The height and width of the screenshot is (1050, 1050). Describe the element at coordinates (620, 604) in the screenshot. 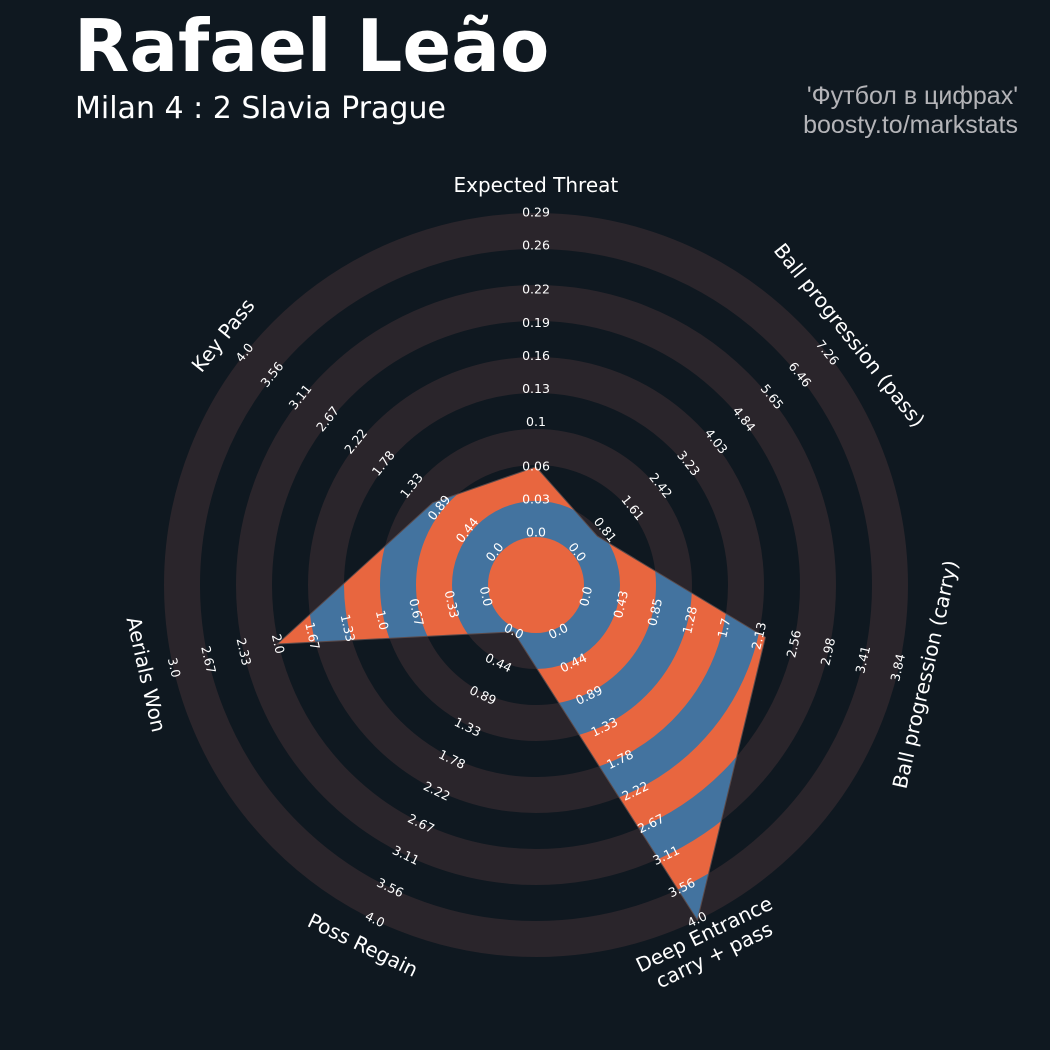

I see `tick-label: 0.43` at that location.